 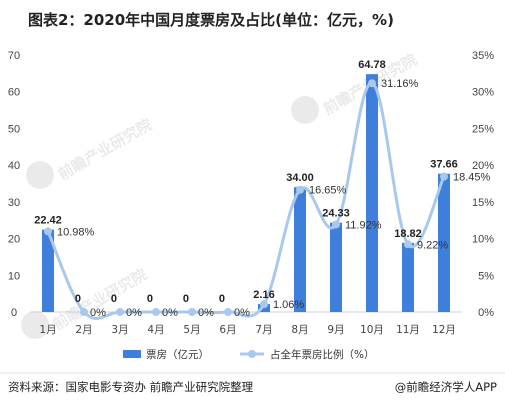 What do you see at coordinates (483, 129) in the screenshot?
I see `y-right-tick-label: 25%` at bounding box center [483, 129].